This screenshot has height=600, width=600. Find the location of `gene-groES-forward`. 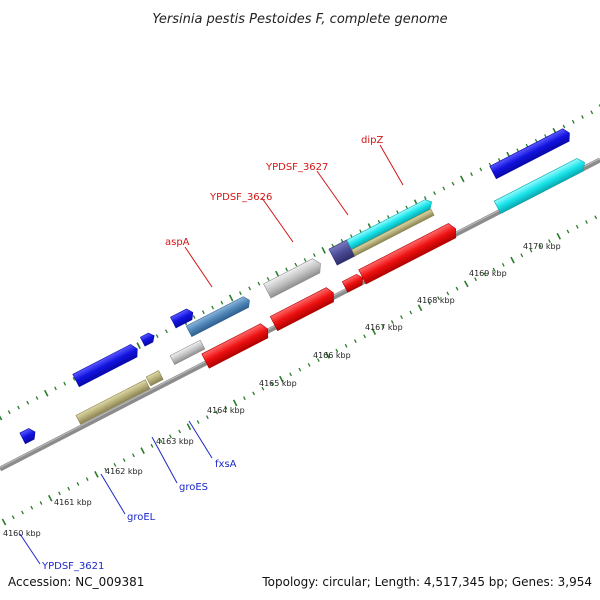

gene-groES-forward is located at coordinates (147, 339).